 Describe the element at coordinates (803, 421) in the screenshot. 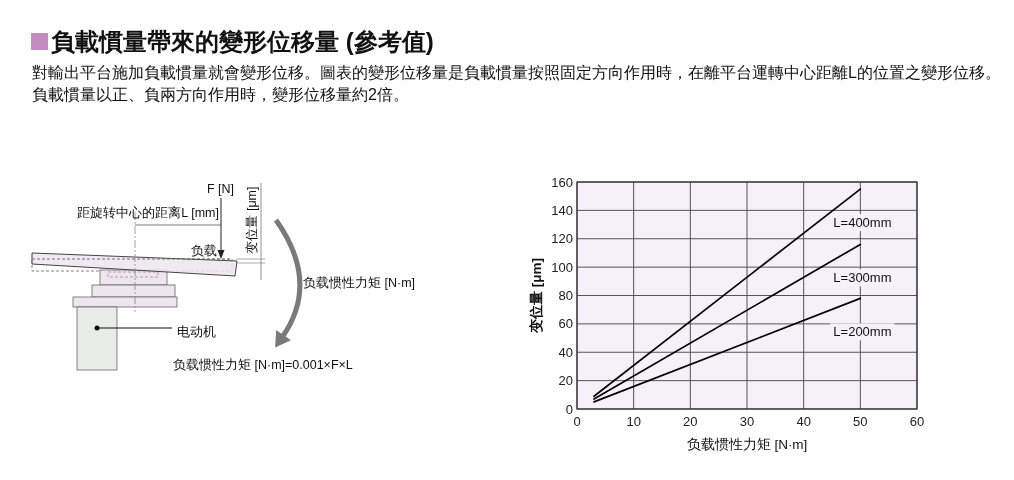

I see `x-tick-label: 40` at that location.